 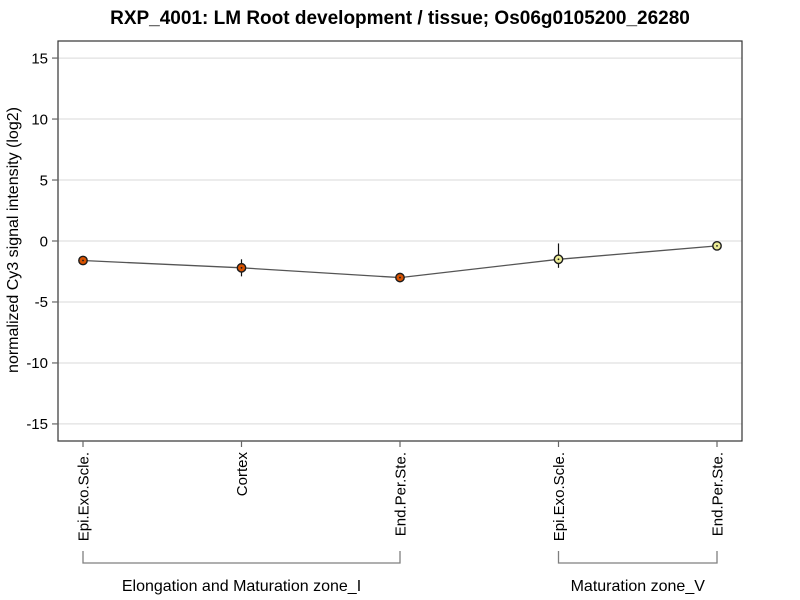 I want to click on group-label: Elongation and Maturation zone_I, so click(x=241, y=586).